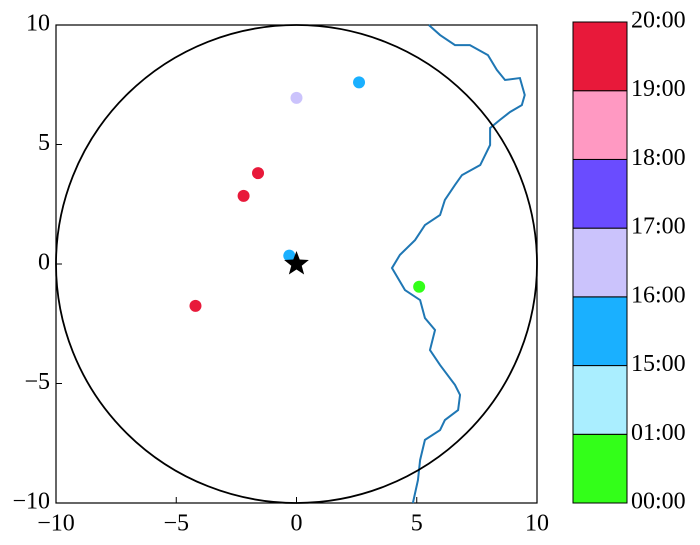  What do you see at coordinates (658, 158) in the screenshot?
I see `colorbar-label: 18:00` at bounding box center [658, 158].